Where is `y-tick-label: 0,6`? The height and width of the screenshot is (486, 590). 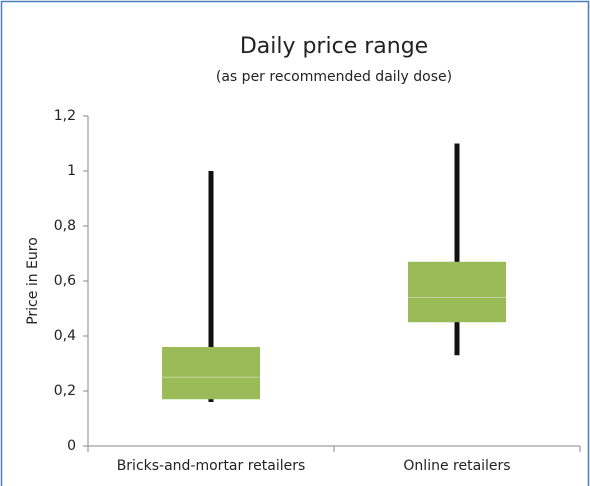 y-tick-label: 0,6 is located at coordinates (65, 281).